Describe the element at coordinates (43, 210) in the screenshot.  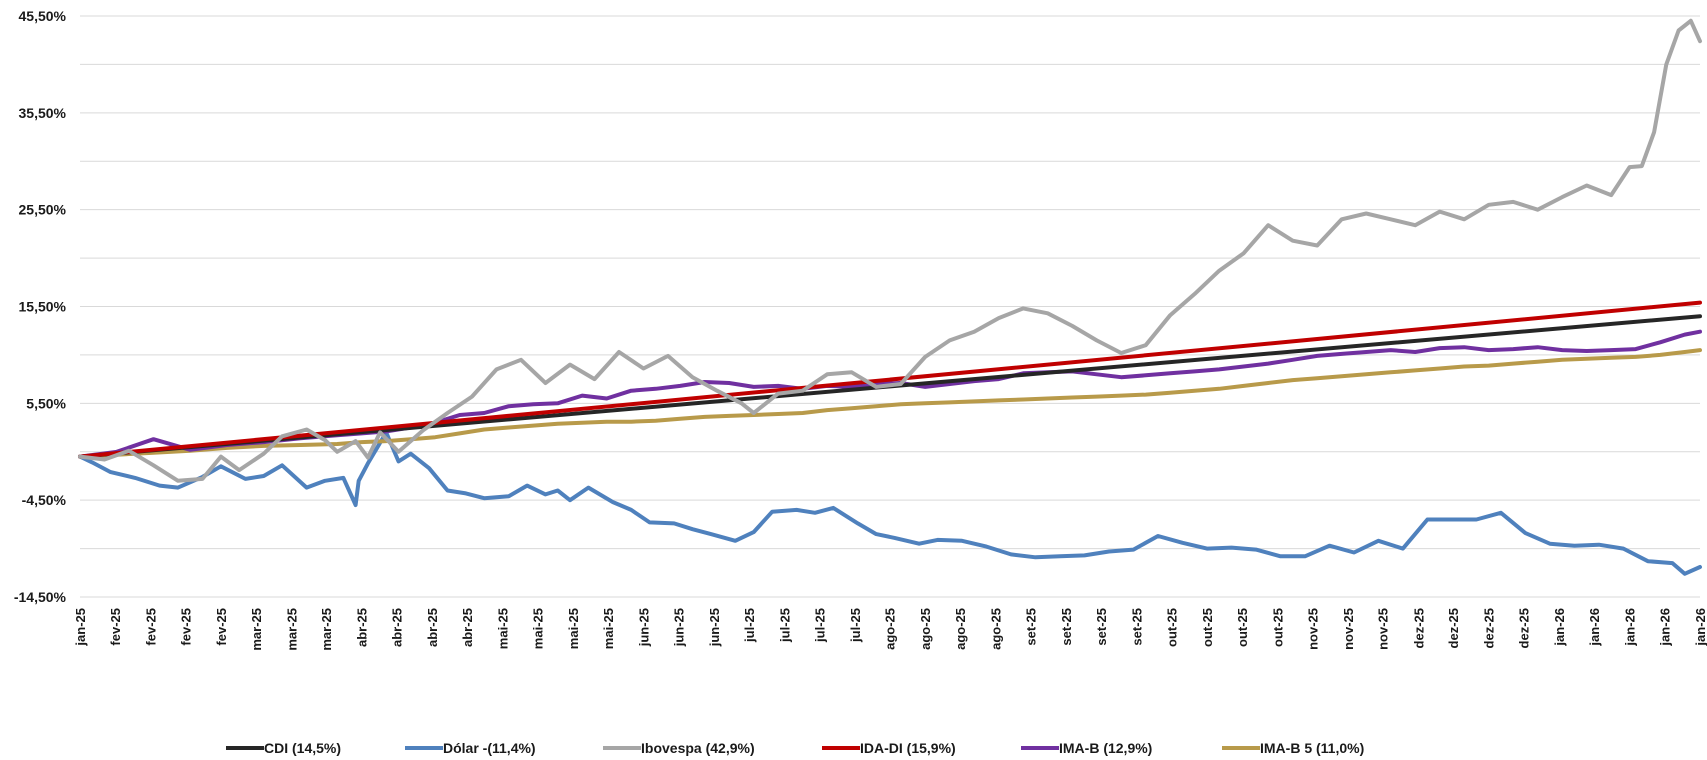
I see `y-tick-label: 25,50%` at that location.